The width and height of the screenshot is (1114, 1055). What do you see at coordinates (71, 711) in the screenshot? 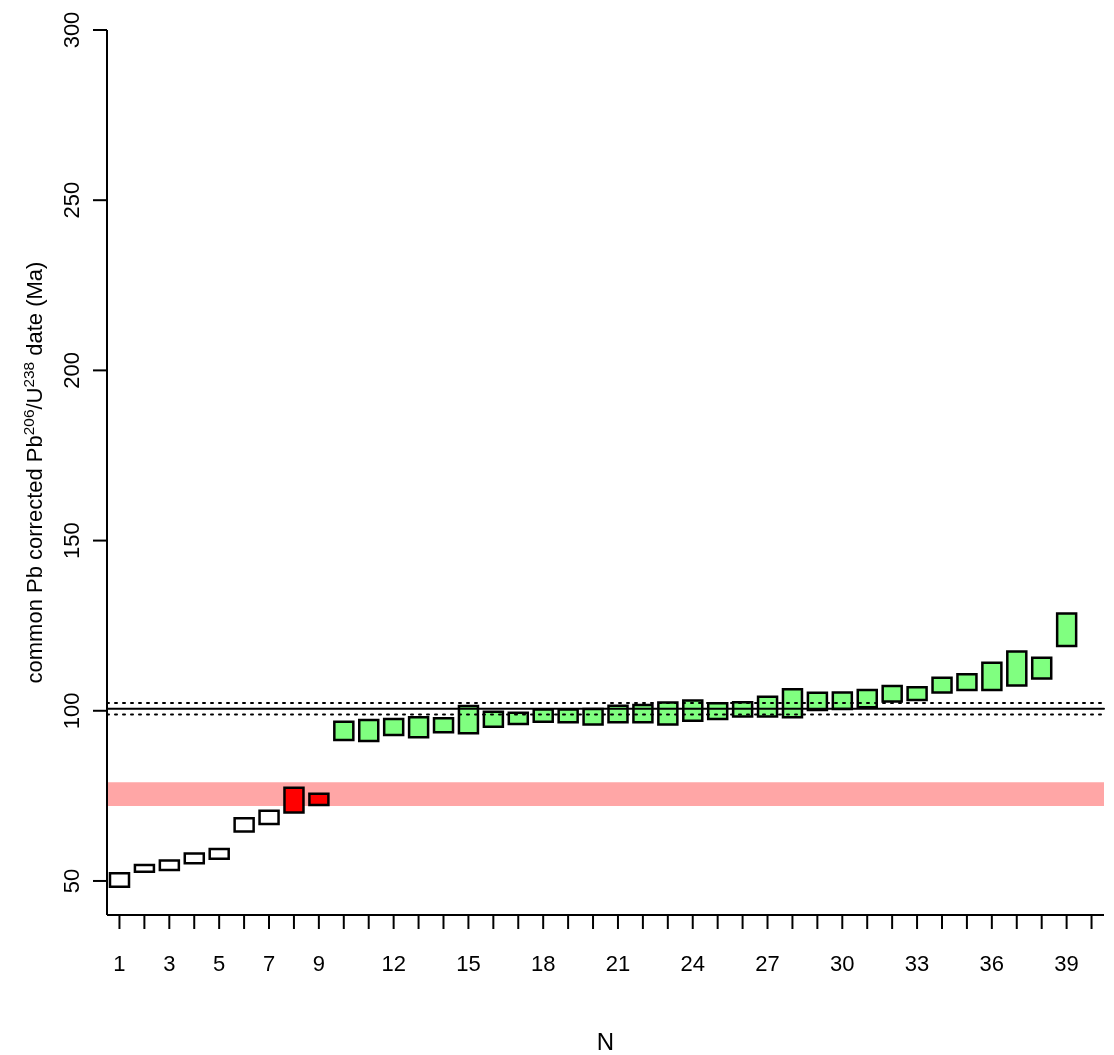
I see `y-tick-label: 100` at bounding box center [71, 711].